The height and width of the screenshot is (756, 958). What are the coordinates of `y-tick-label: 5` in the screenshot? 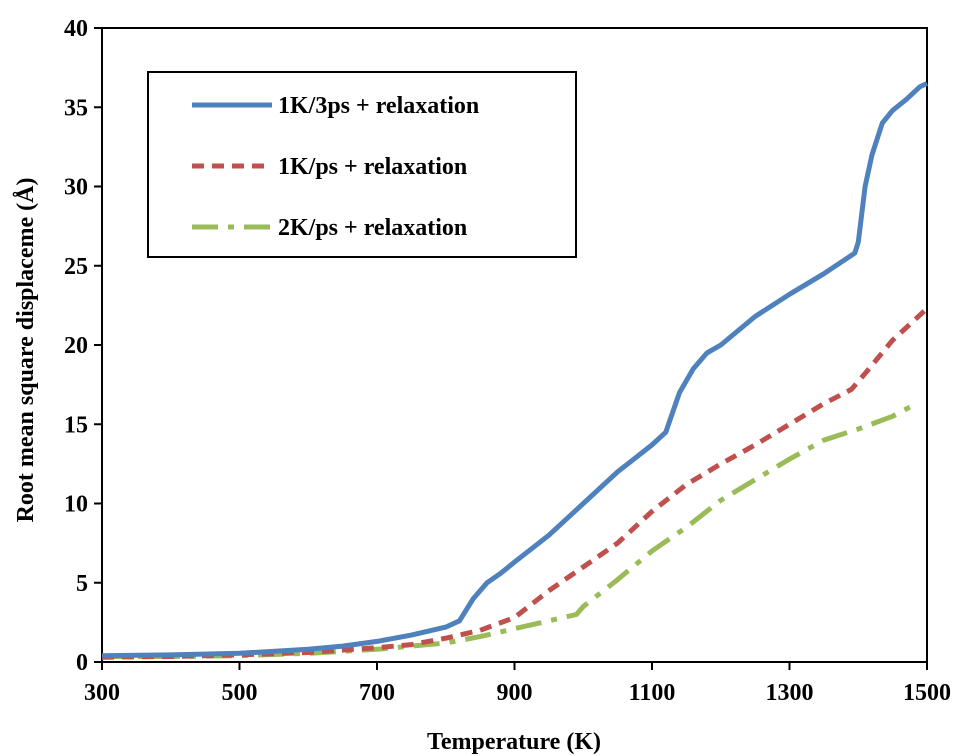 It's located at (82, 584).